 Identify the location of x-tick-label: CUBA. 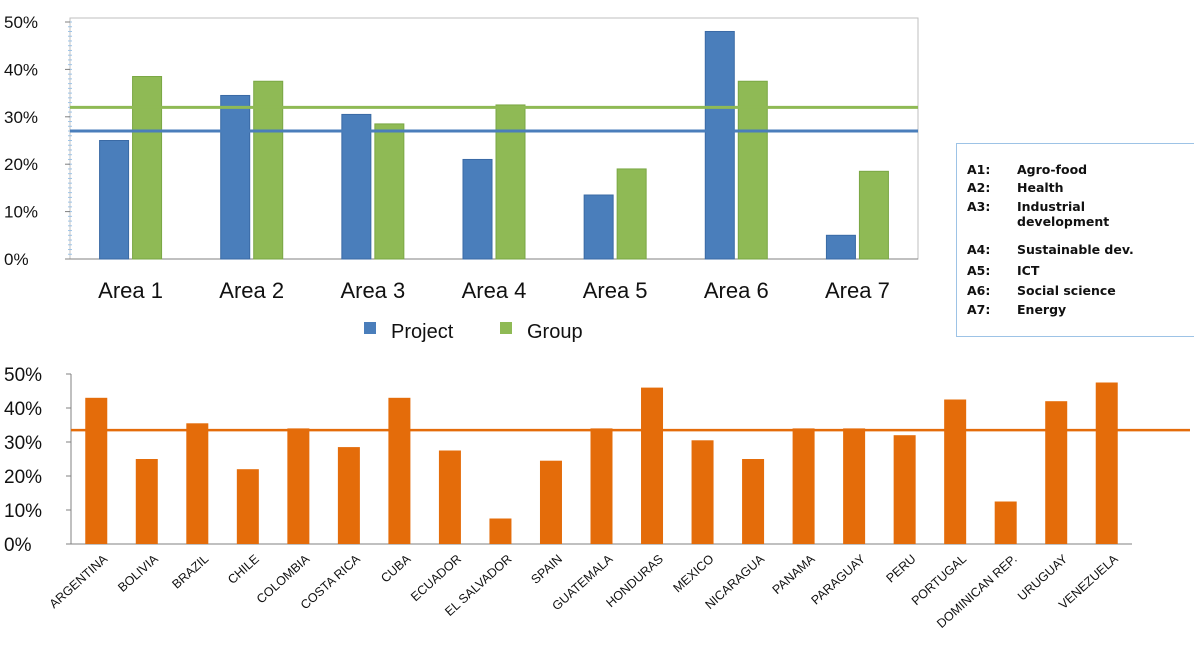
(396, 568).